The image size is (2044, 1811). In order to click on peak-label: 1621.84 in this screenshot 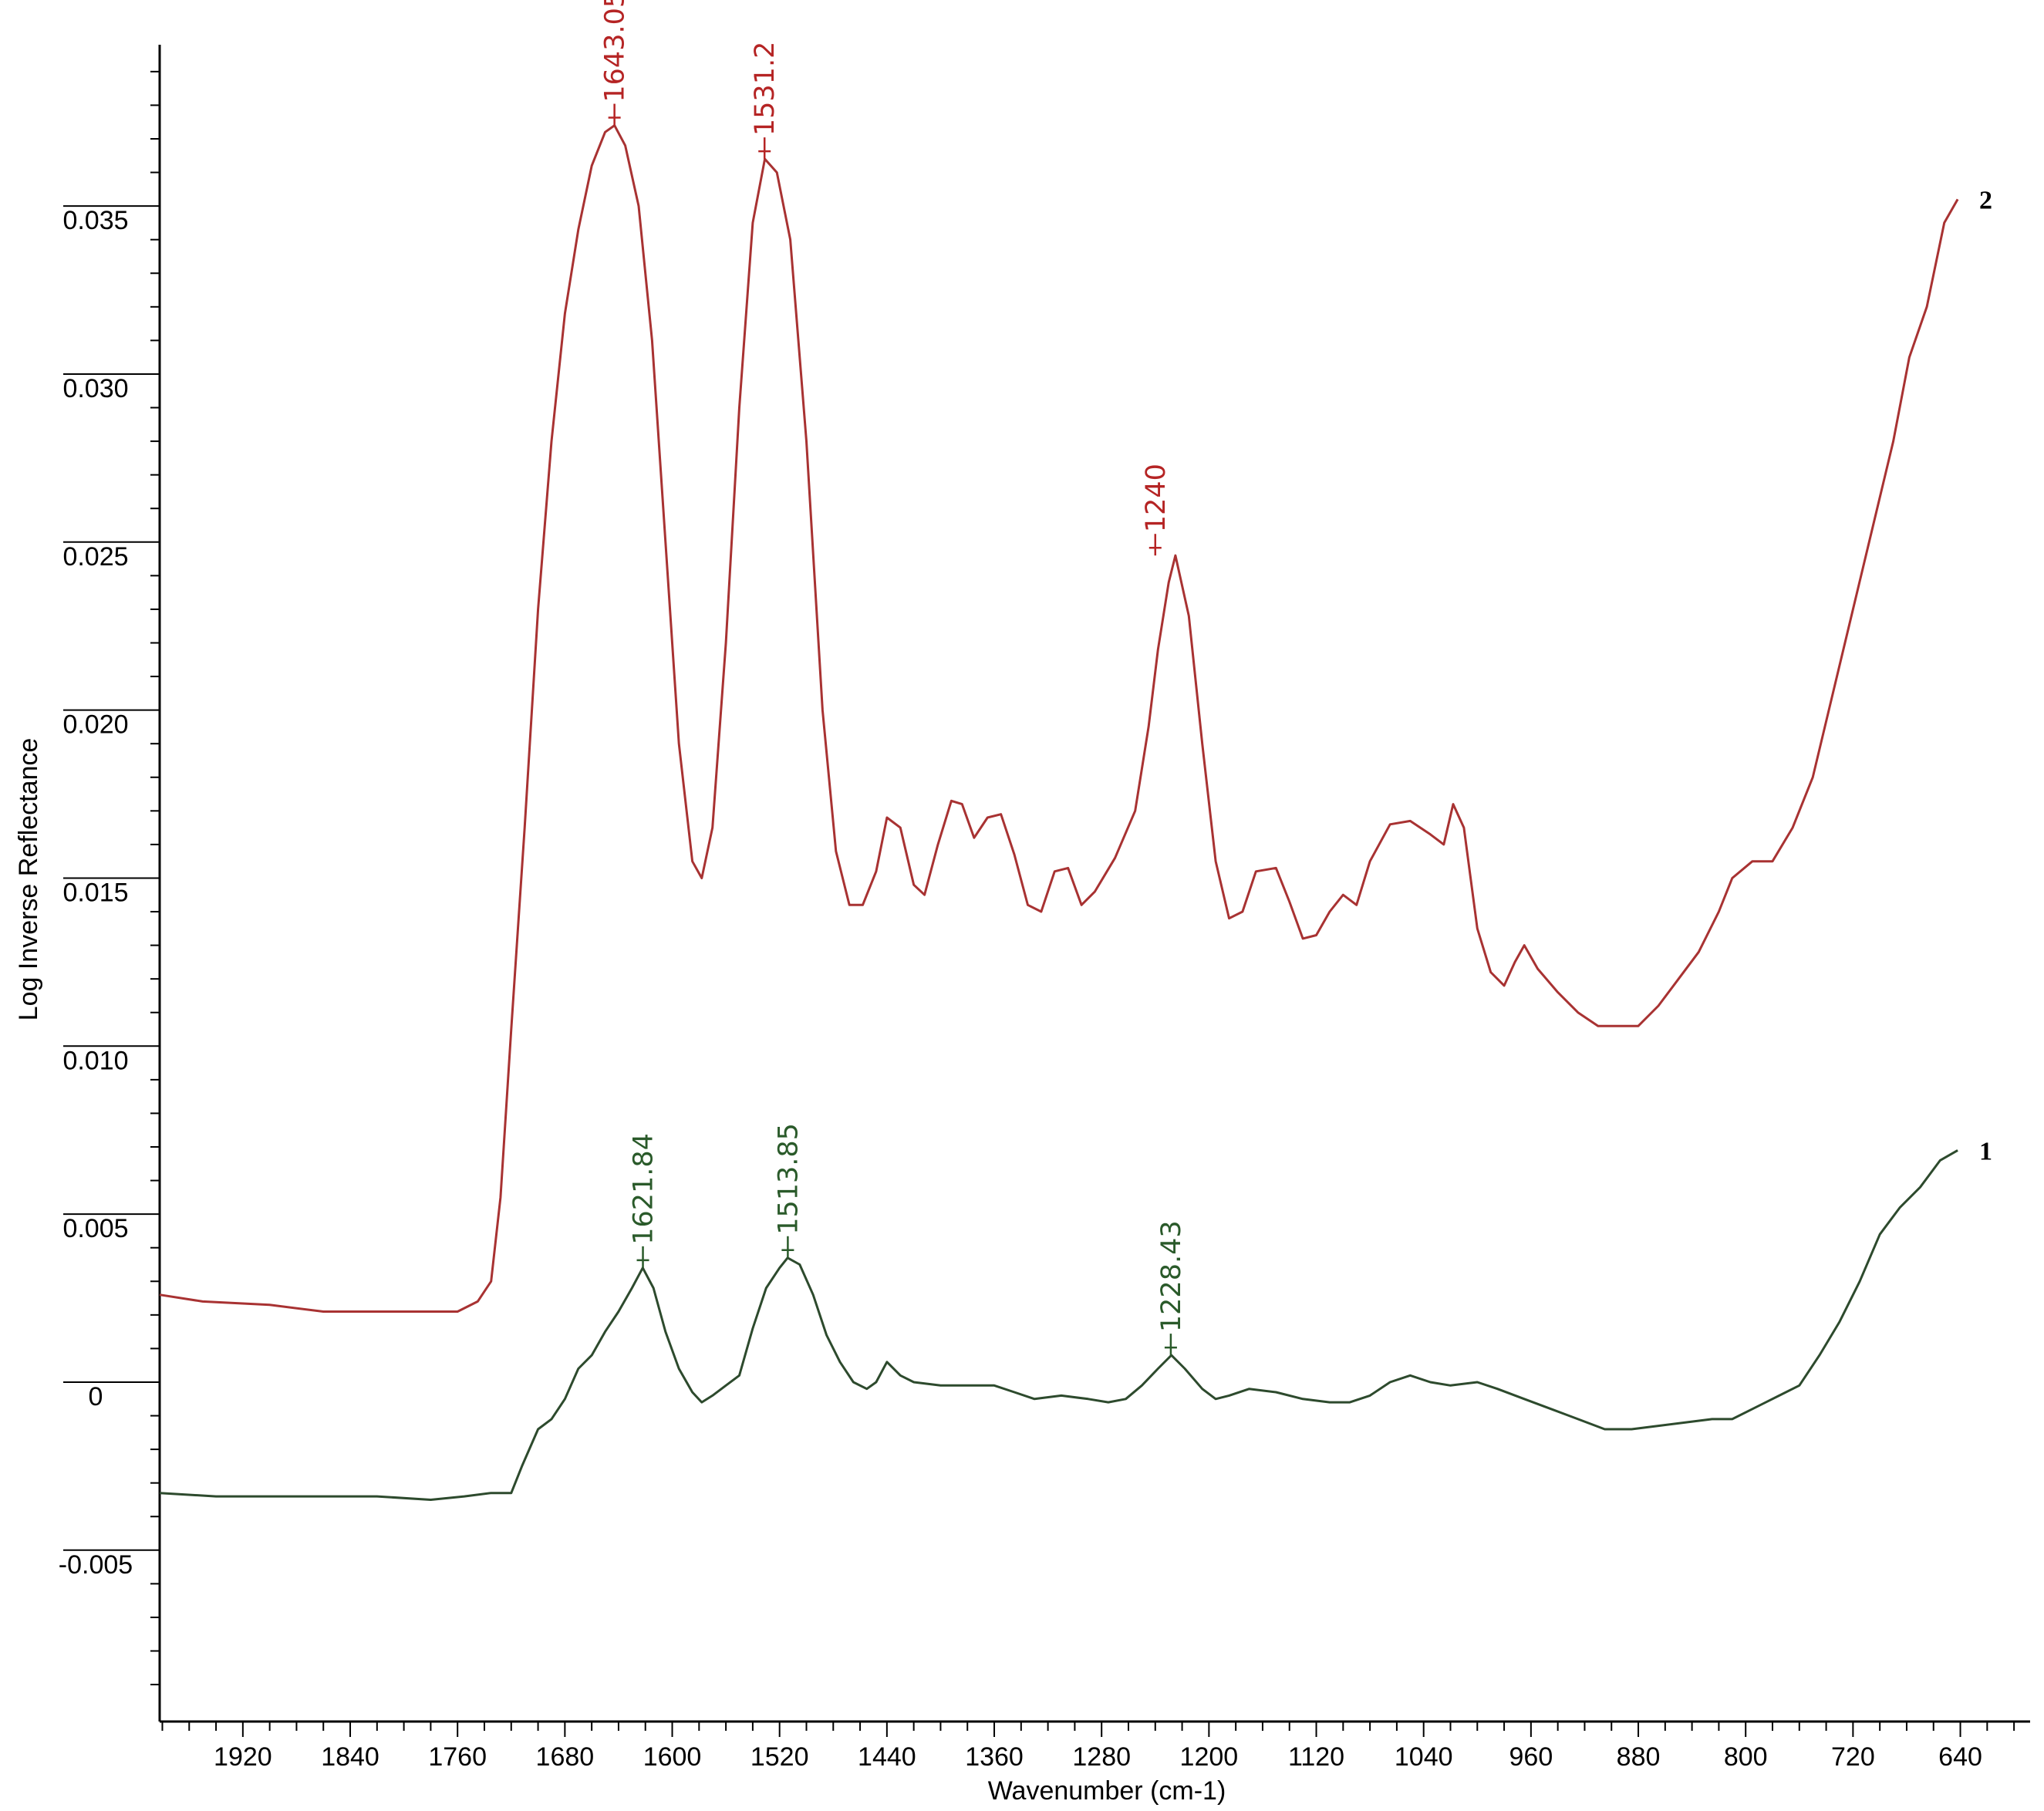, I will do `click(644, 1189)`.